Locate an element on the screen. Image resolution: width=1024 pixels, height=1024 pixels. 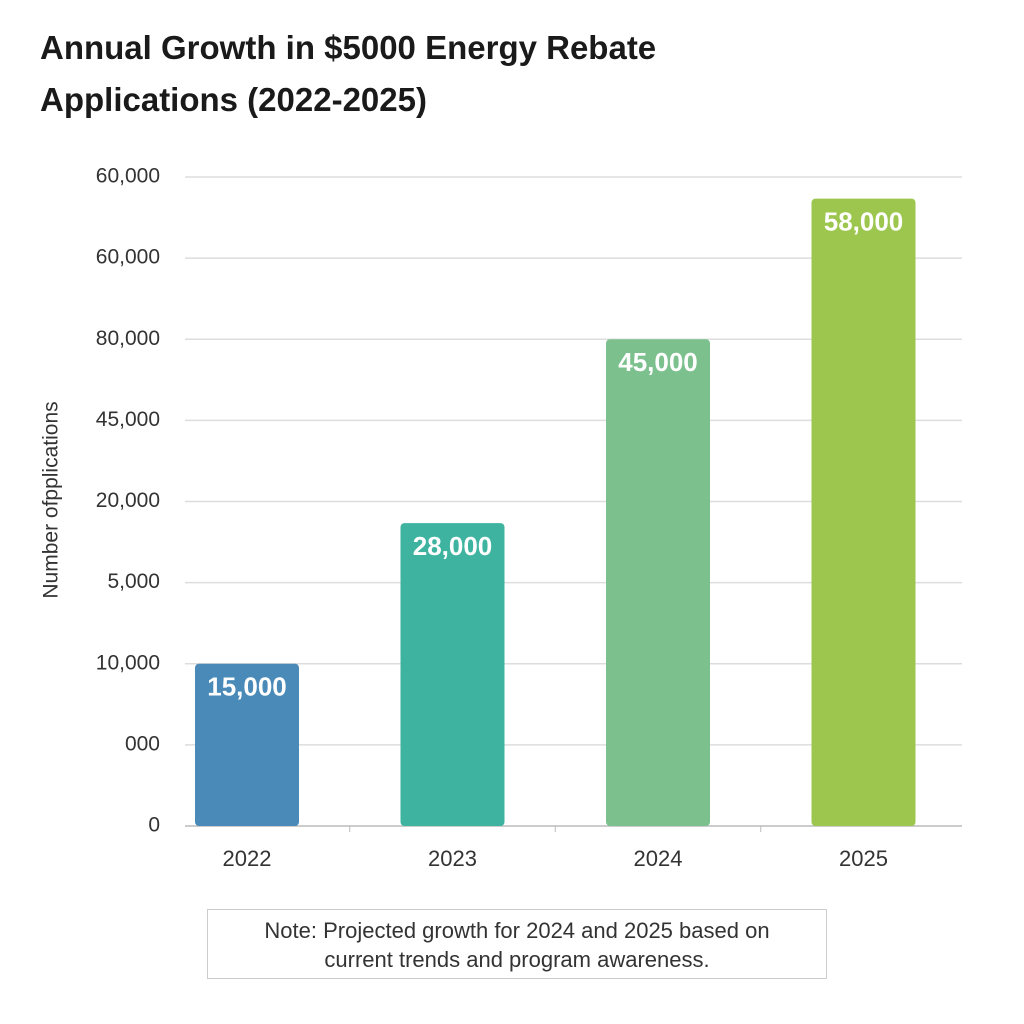
y-tick-label: 10,000 is located at coordinates (128, 662).